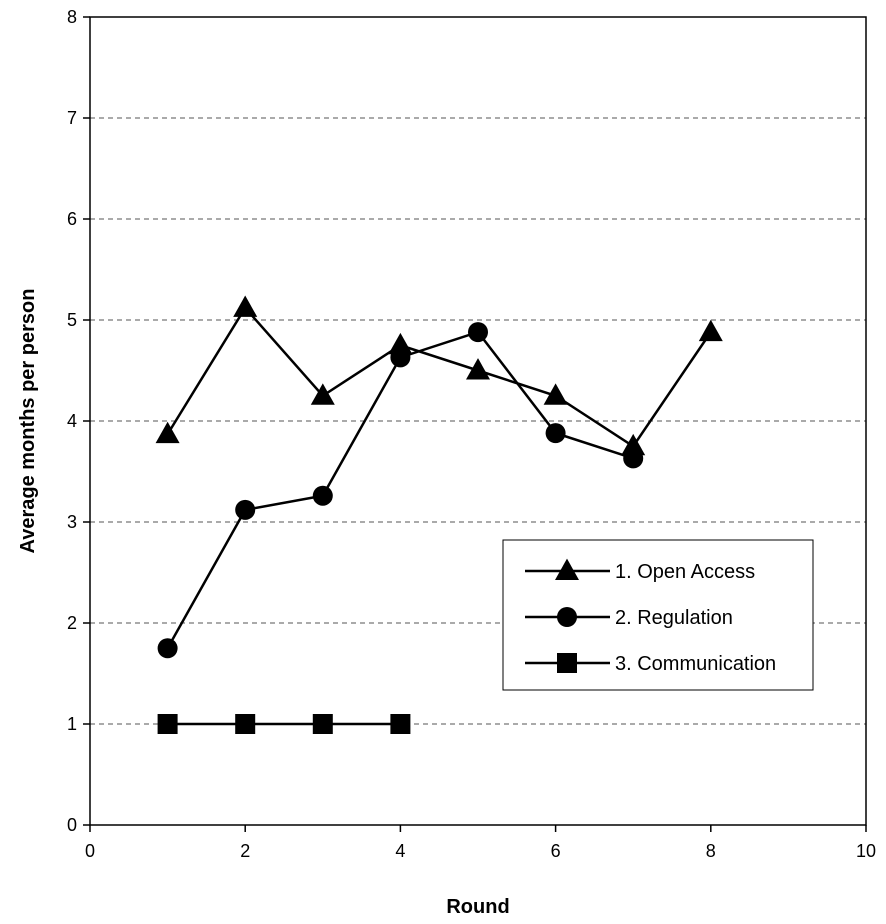 The width and height of the screenshot is (886, 924). Describe the element at coordinates (72, 825) in the screenshot. I see `y-tick-label: 0` at that location.